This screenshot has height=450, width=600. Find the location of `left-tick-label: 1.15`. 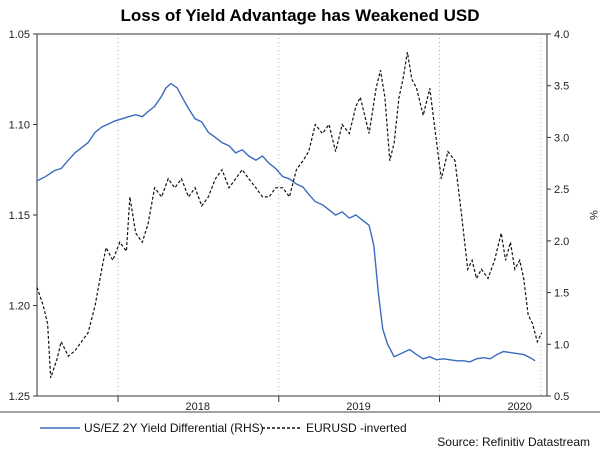

left-tick-label: 1.15 is located at coordinates (19, 216).